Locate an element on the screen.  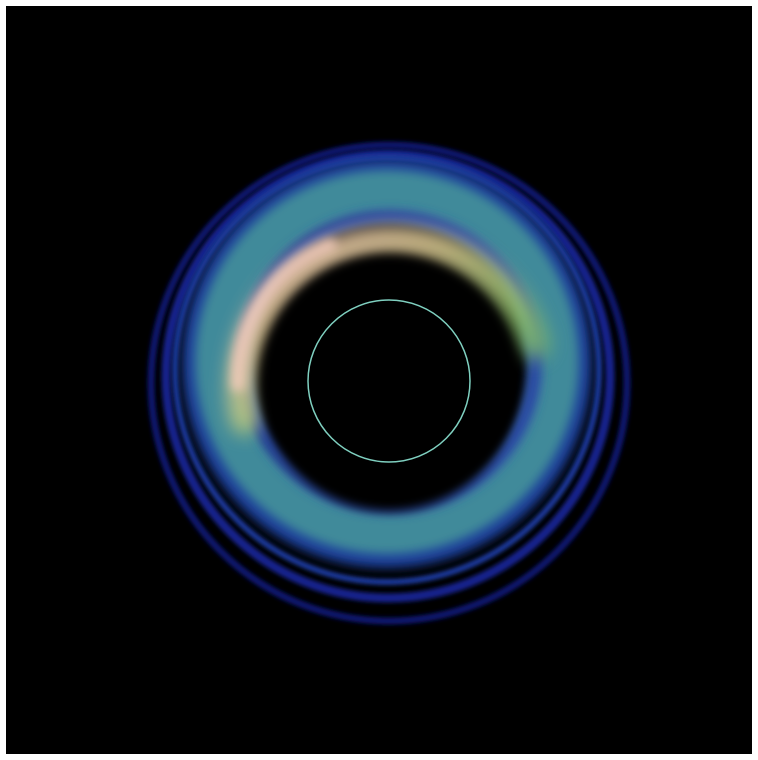
inner-circle is located at coordinates (389, 381).